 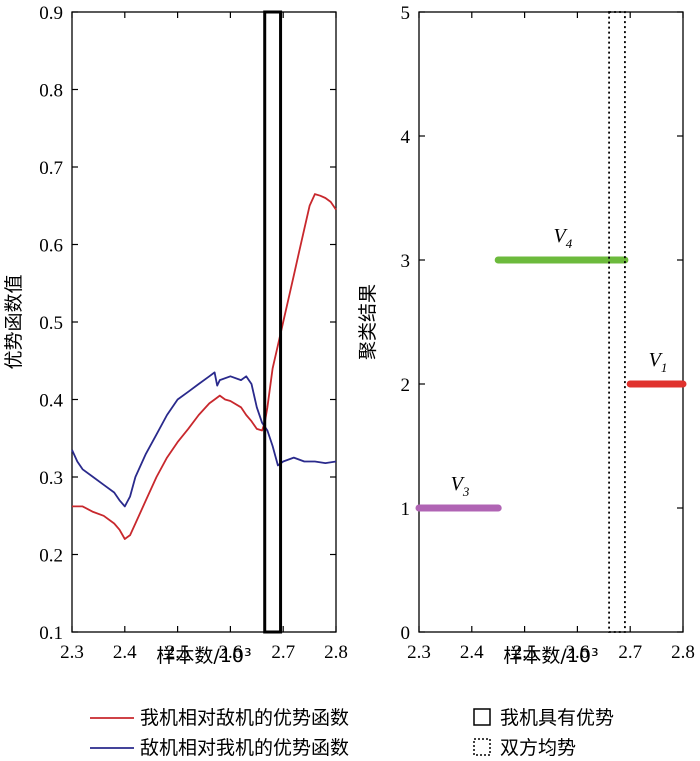 I want to click on right-x-tick-label: 2.5, so click(x=525, y=652).